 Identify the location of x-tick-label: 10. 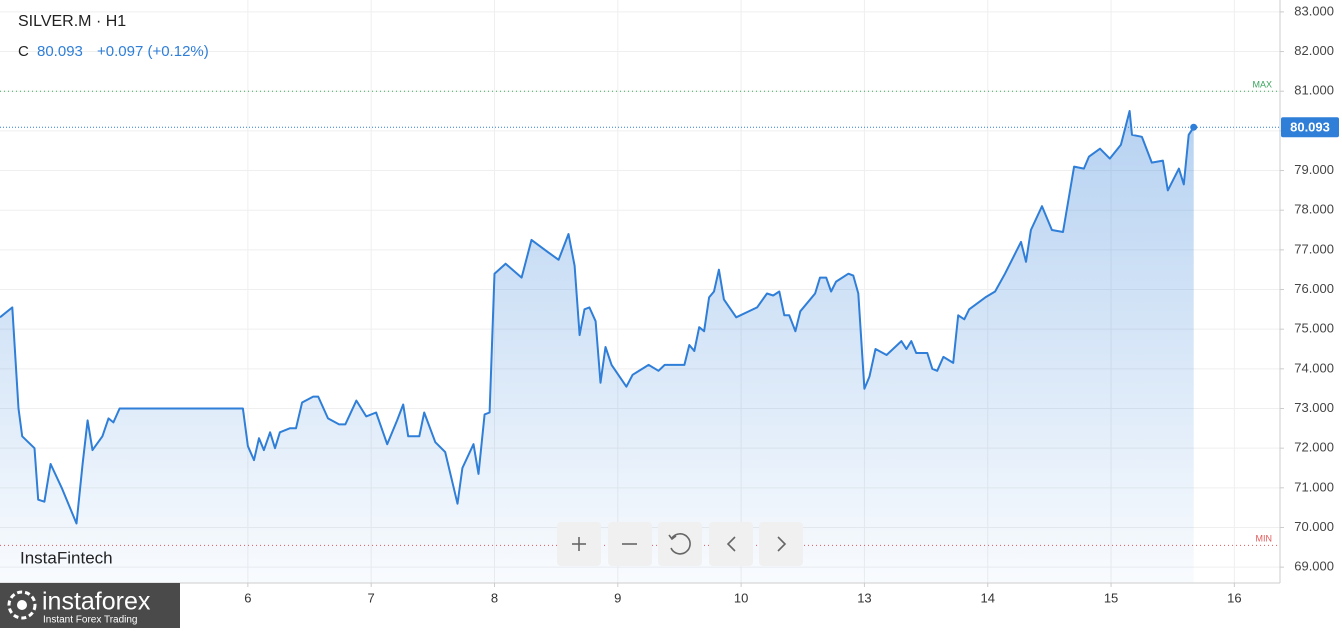
(741, 597).